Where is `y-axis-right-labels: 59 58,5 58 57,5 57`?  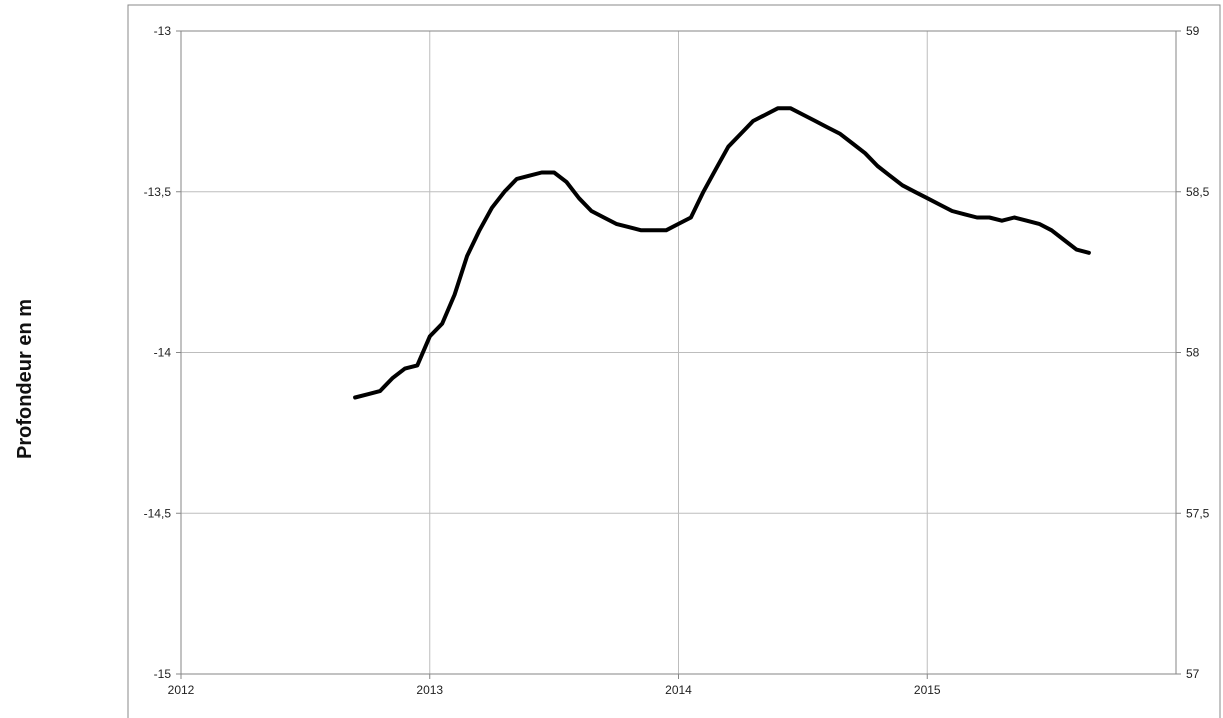
y-axis-right-labels: 59 58,5 58 57,5 57 is located at coordinates (1198, 352).